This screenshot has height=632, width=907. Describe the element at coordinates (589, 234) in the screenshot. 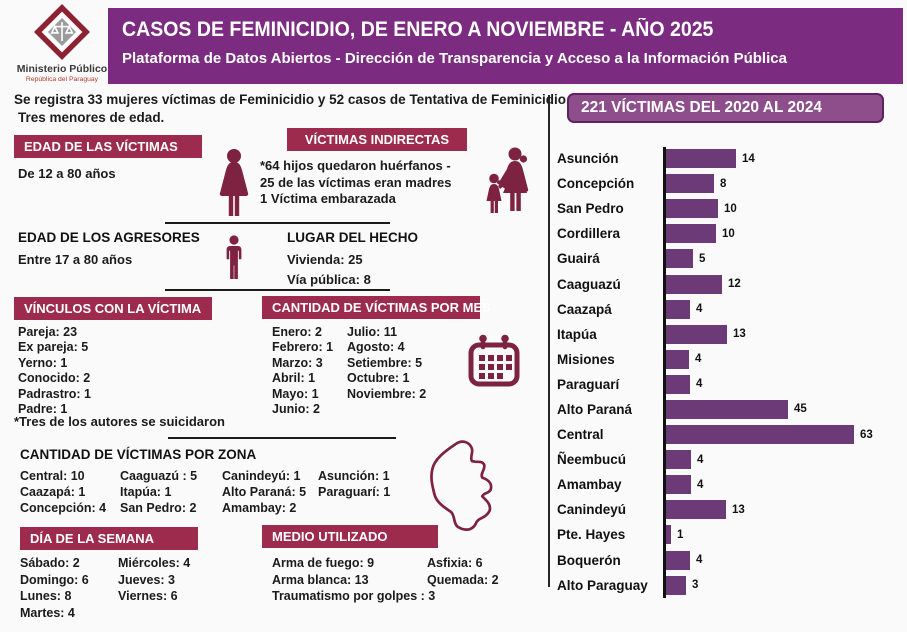

I see `chart-category-label: Cordillera` at that location.